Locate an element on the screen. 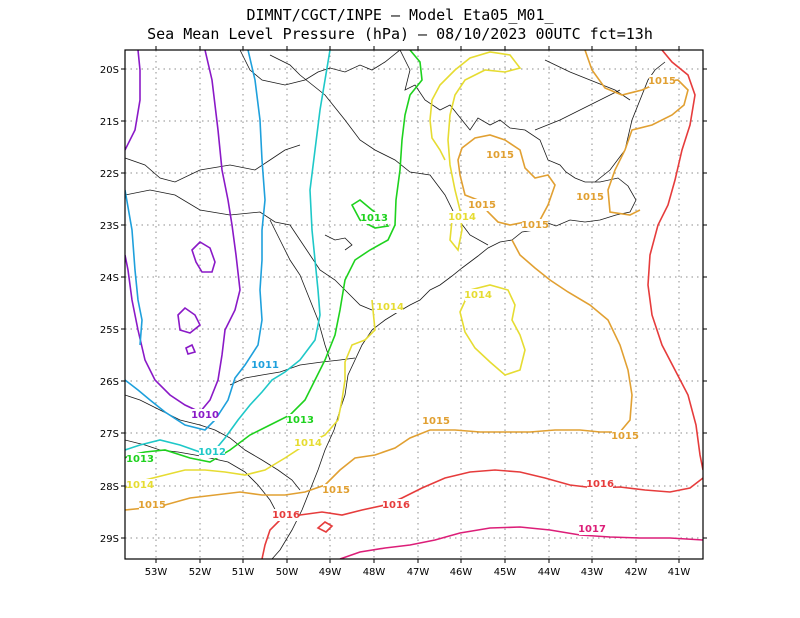  coastline-north is located at coordinates (630, 122).